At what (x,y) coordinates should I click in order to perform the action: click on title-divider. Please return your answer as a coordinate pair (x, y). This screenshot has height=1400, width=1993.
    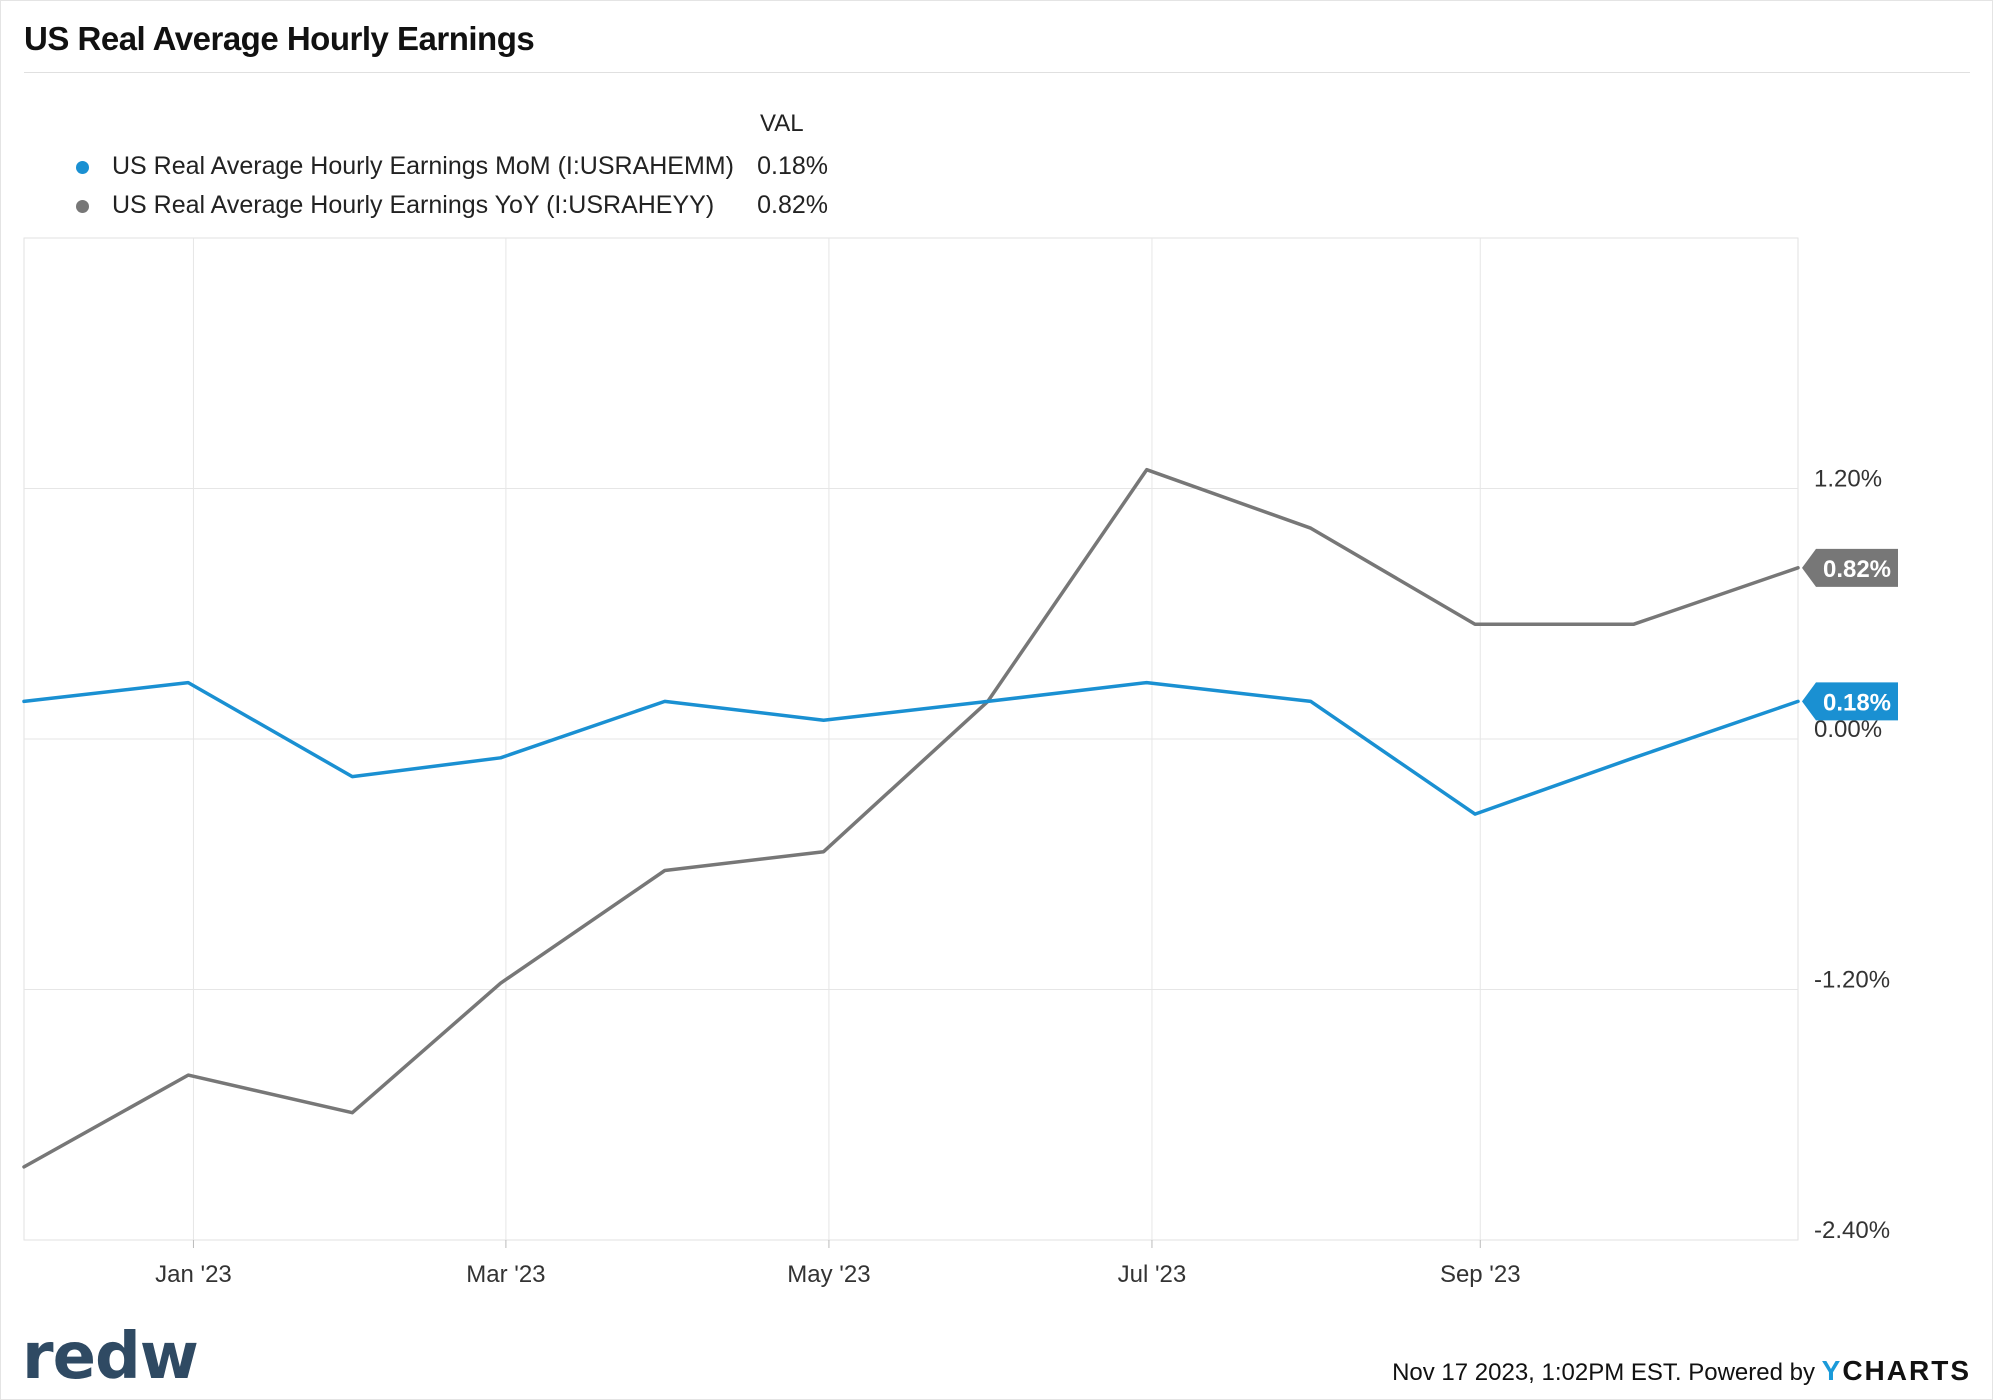
    Looking at the image, I should click on (997, 72).